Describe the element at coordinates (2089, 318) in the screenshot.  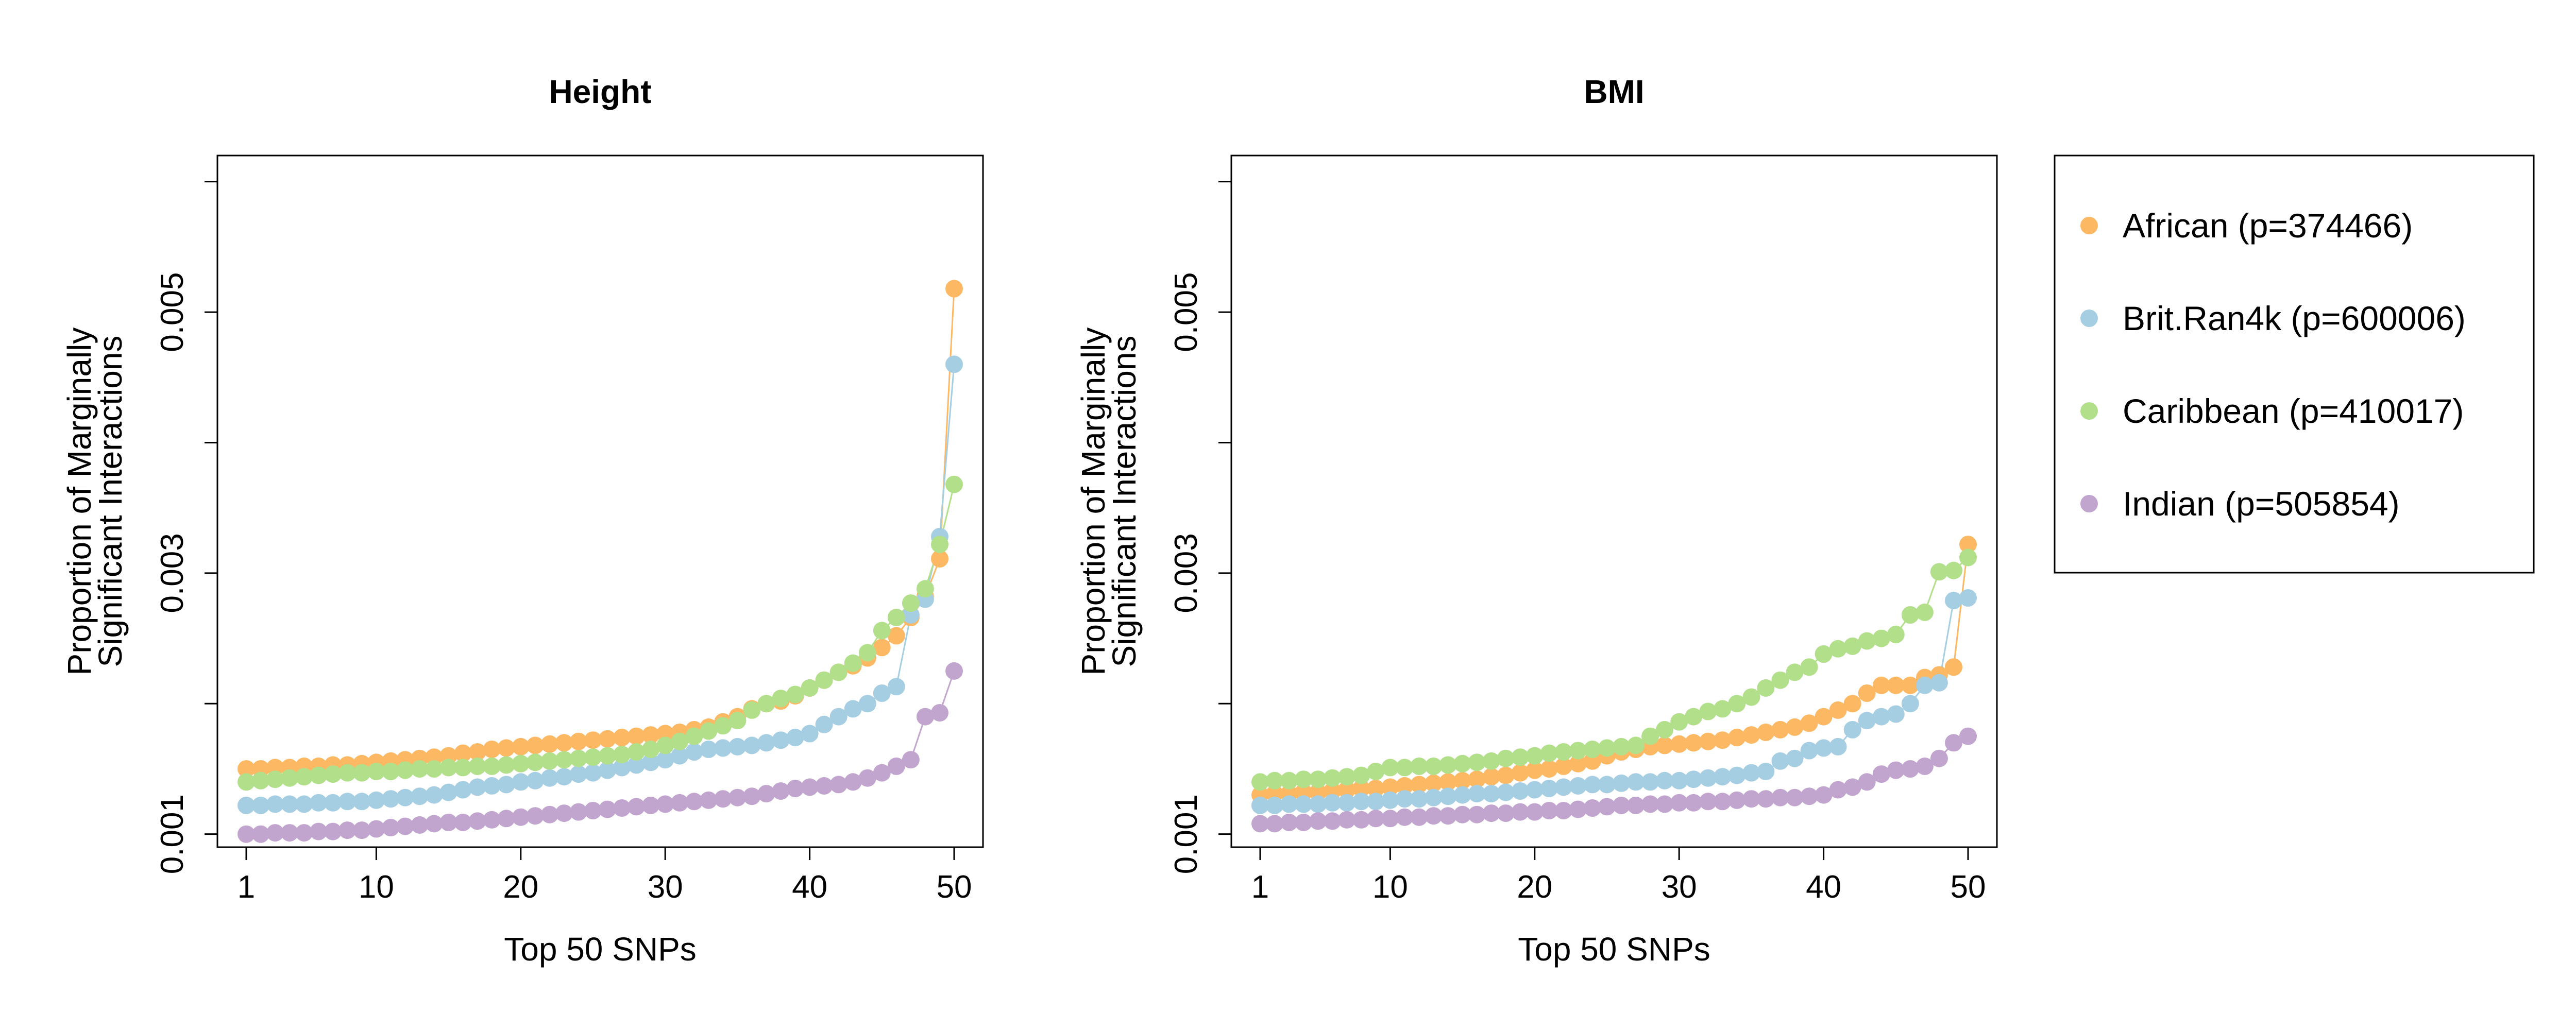
I see `legend-marker` at that location.